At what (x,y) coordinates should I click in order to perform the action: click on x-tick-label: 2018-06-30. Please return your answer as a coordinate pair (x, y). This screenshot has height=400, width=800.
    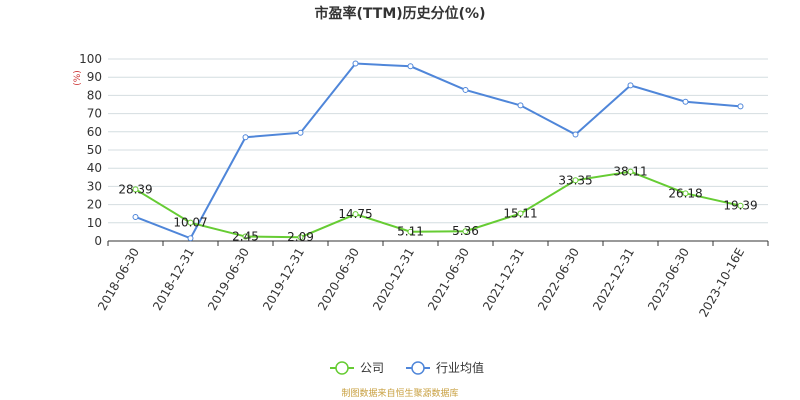
    Looking at the image, I should click on (118, 279).